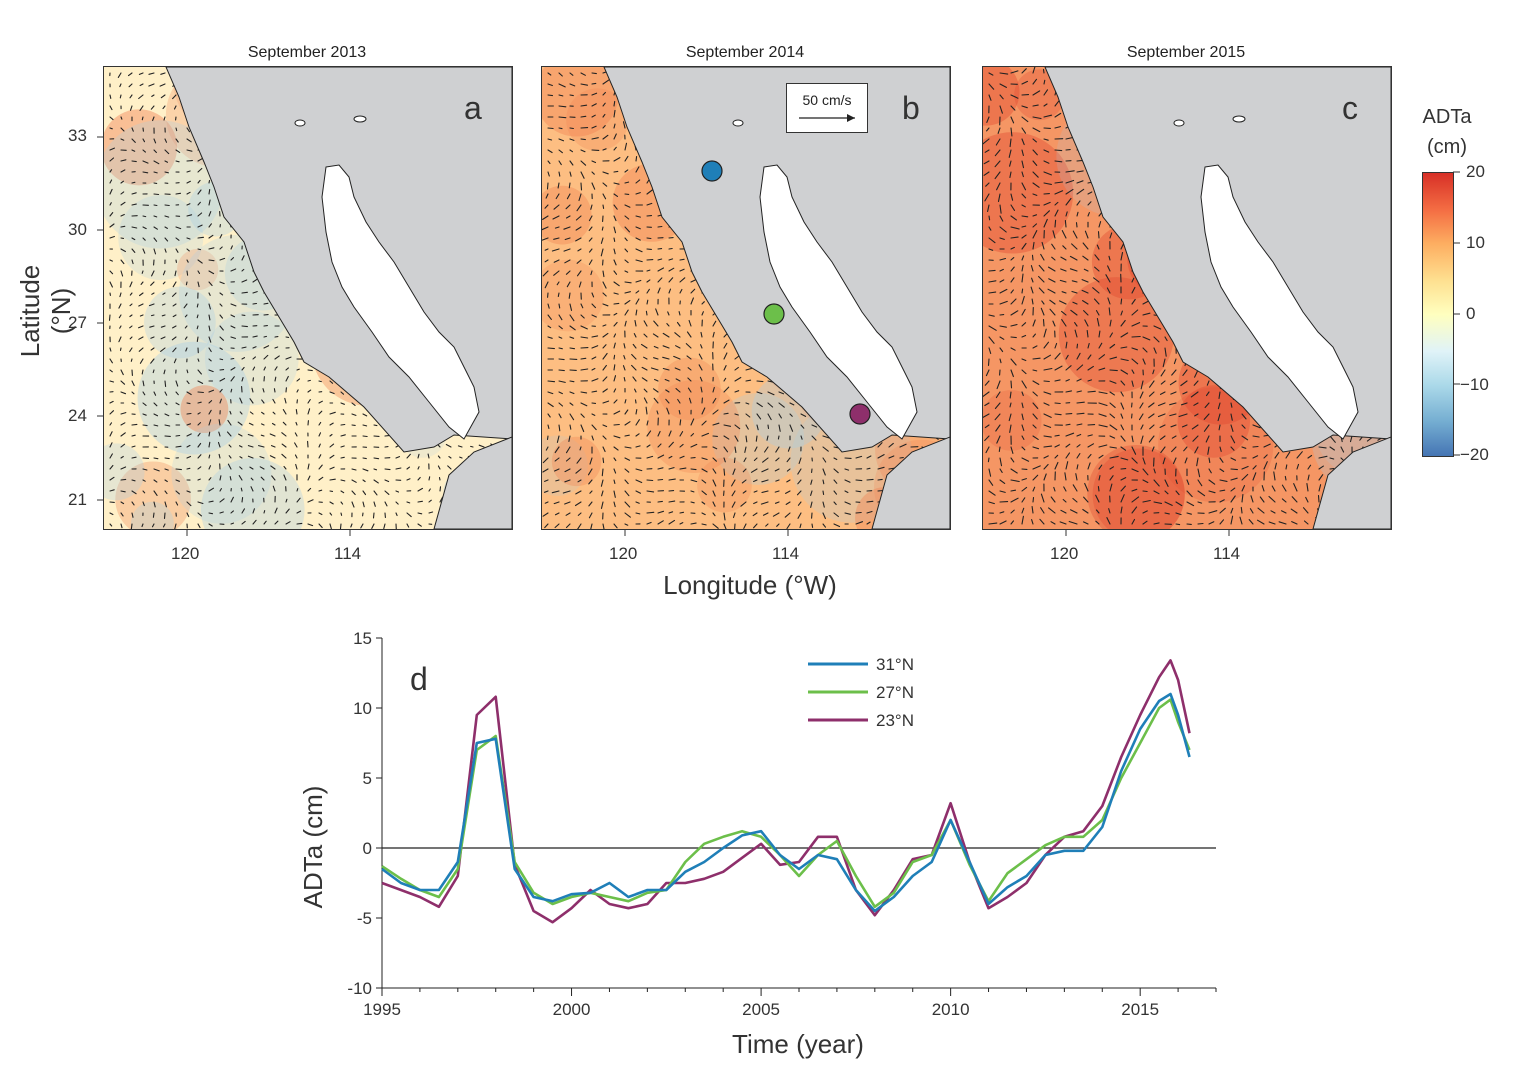  Describe the element at coordinates (185, 553) in the screenshot. I see `lon-tick-120-a: 120` at that location.